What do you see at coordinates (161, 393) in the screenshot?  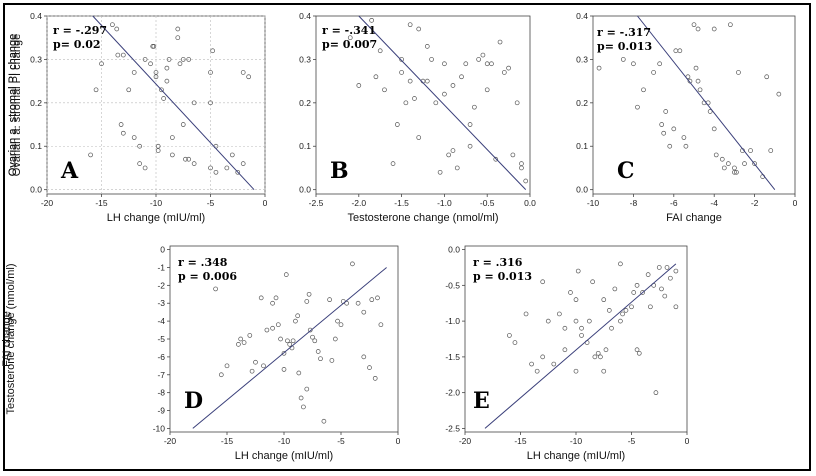 I see `y-tick-label: -8` at bounding box center [161, 393].